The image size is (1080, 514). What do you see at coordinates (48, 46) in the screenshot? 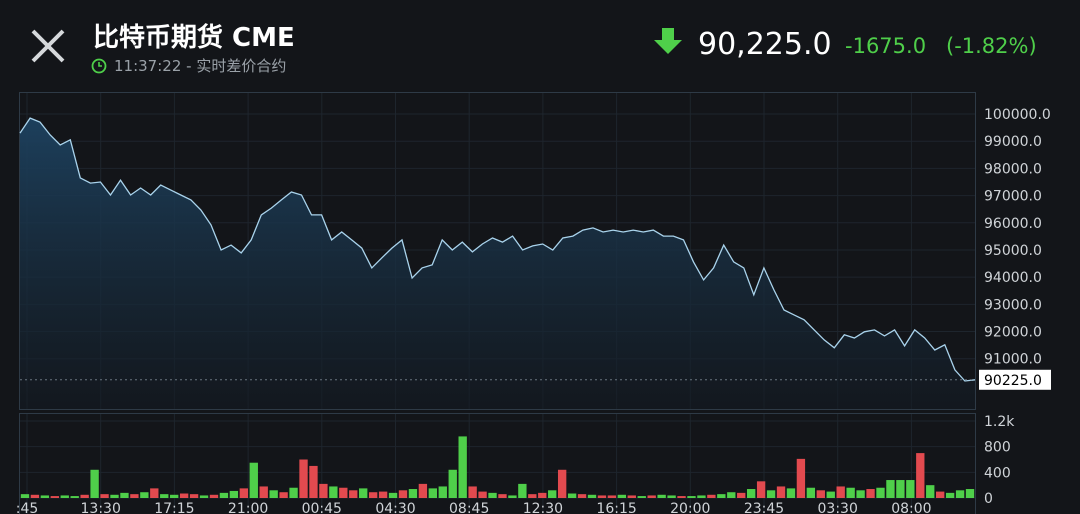
I see `close-button` at bounding box center [48, 46].